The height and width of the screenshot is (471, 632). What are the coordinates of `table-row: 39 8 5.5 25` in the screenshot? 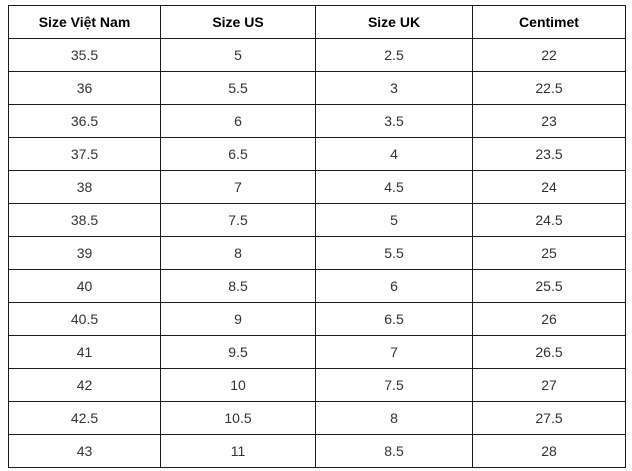 It's located at (317, 253).